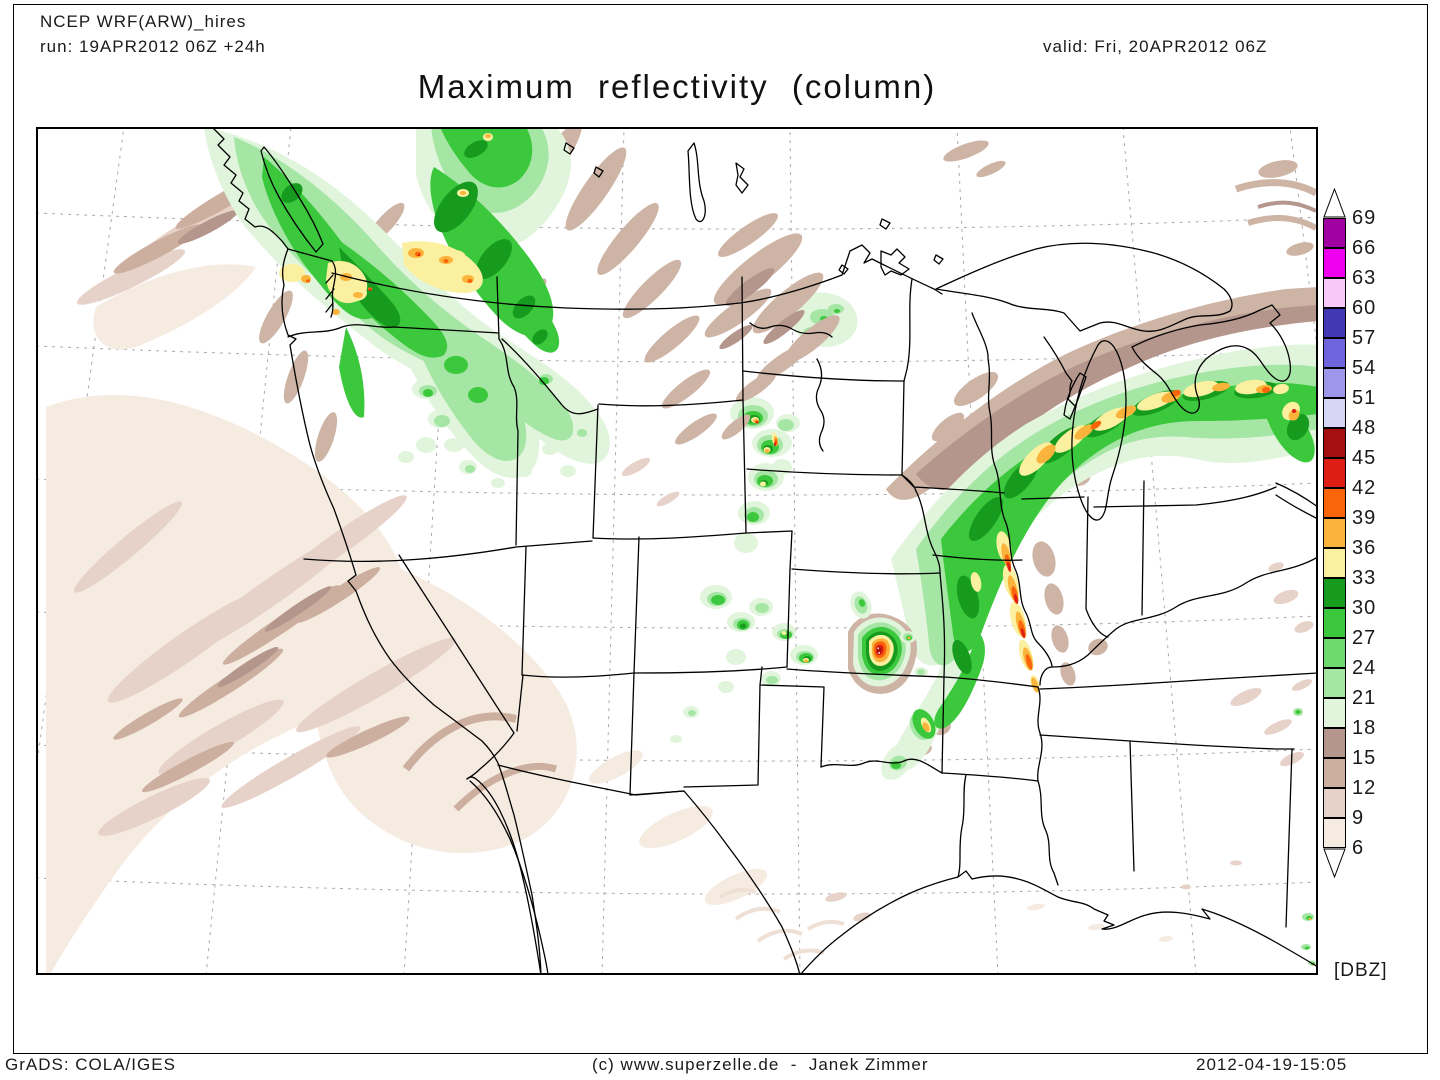 The width and height of the screenshot is (1440, 1080). I want to click on colorbar-tick-label: 9, so click(1358, 818).